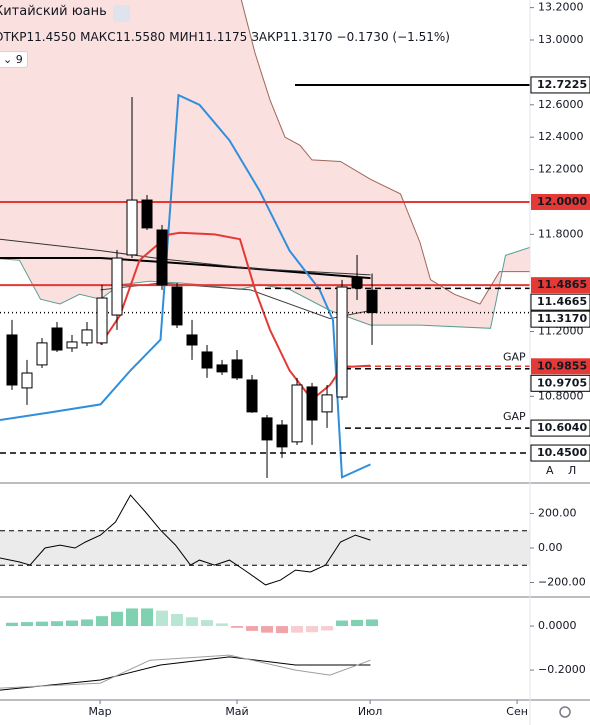 Image resolution: width=590 pixels, height=725 pixels. What do you see at coordinates (562, 84) in the screenshot?
I see `price-label: 12.7225` at bounding box center [562, 84].